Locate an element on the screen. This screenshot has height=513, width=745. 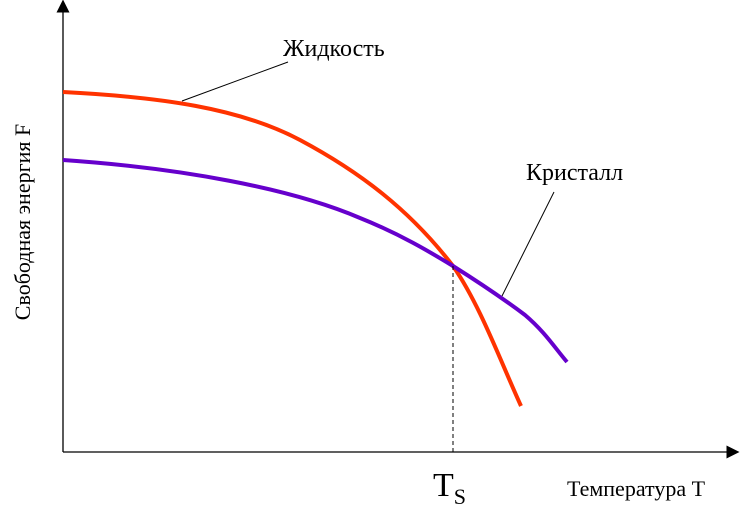
liquid-leader-line is located at coordinates (235, 81).